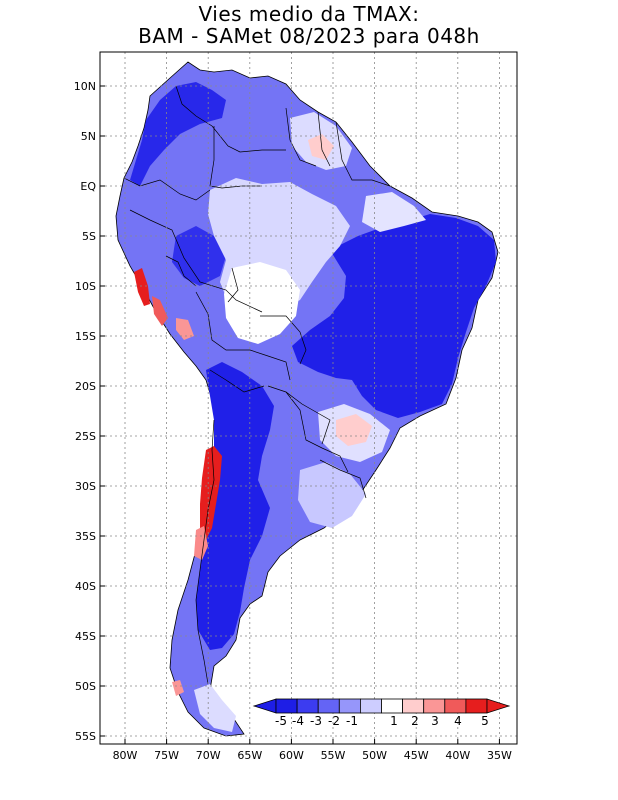 The width and height of the screenshot is (618, 800). Describe the element at coordinates (88, 136) in the screenshot. I see `lat-tick-label: 5N` at that location.